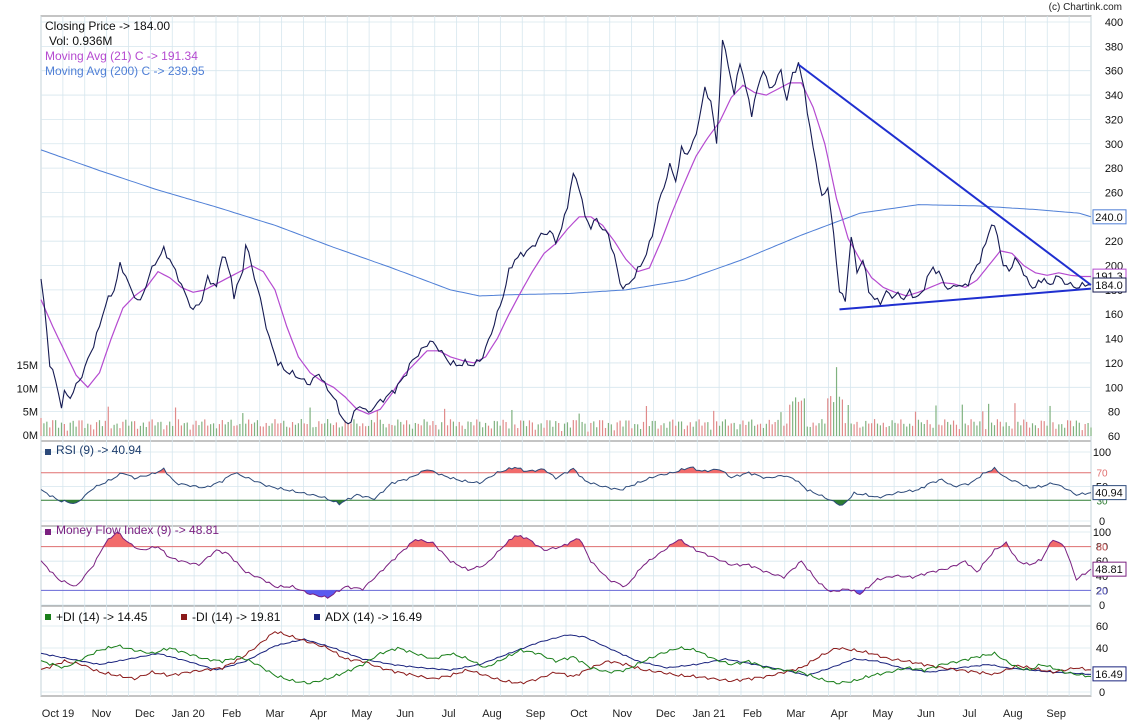 Image resolution: width=1127 pixels, height=723 pixels. What do you see at coordinates (188, 714) in the screenshot?
I see `x-tick-label: Jan 20` at bounding box center [188, 714].